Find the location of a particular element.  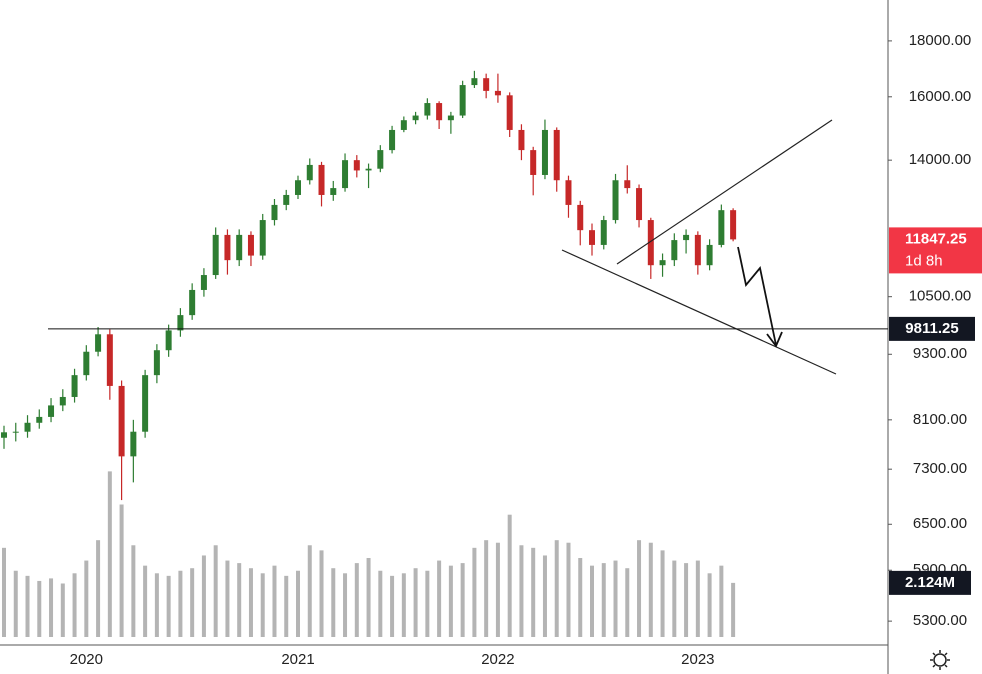

arrow-head is located at coordinates (774, 339).